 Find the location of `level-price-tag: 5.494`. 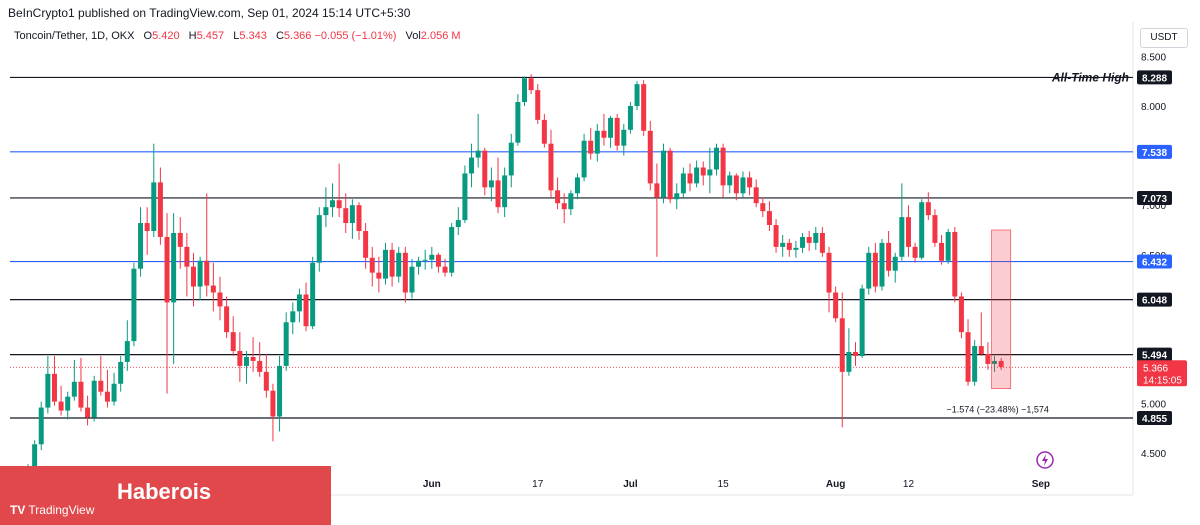

level-price-tag: 5.494 is located at coordinates (1154, 354).